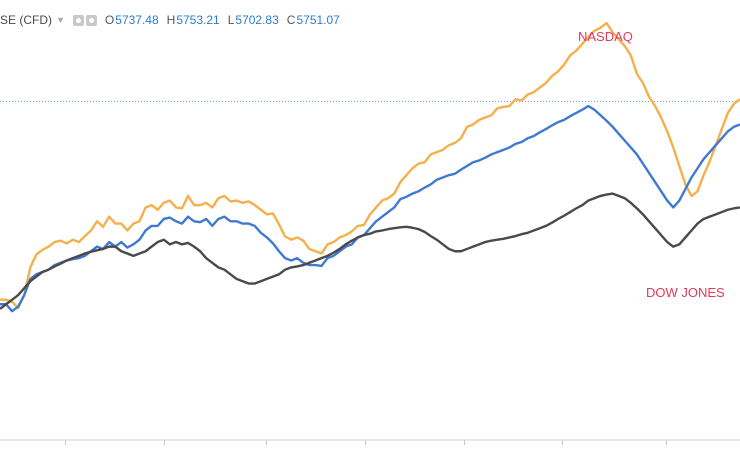  Describe the element at coordinates (60, 20) in the screenshot. I see `dropdown-caret-icon: ▼` at that location.